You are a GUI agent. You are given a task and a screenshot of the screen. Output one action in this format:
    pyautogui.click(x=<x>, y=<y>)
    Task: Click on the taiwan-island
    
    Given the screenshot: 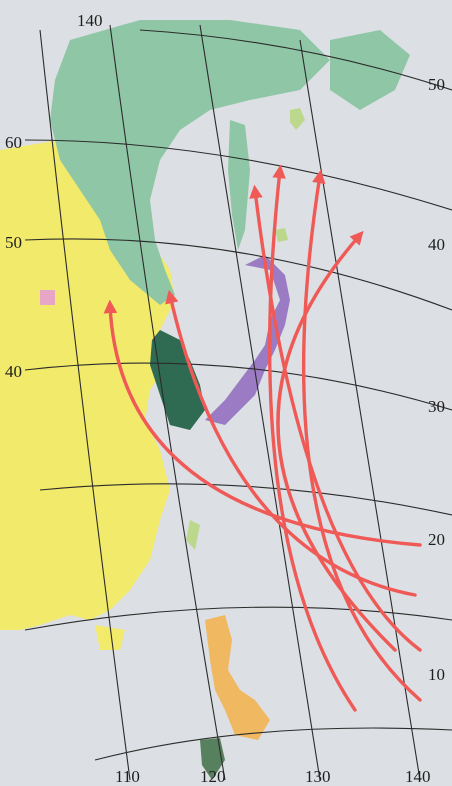 What is the action you would take?
    pyautogui.click(x=193, y=535)
    